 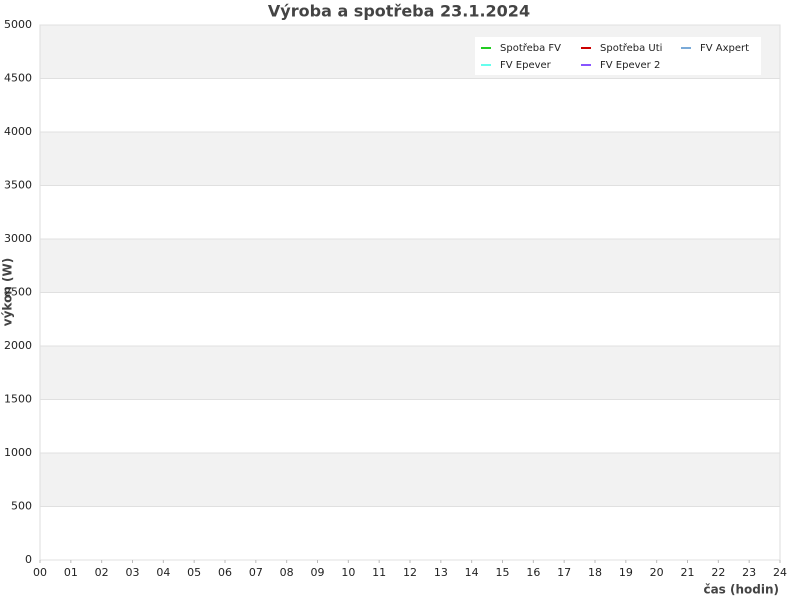 I want to click on y-tick-label: 2000, so click(x=18, y=345).